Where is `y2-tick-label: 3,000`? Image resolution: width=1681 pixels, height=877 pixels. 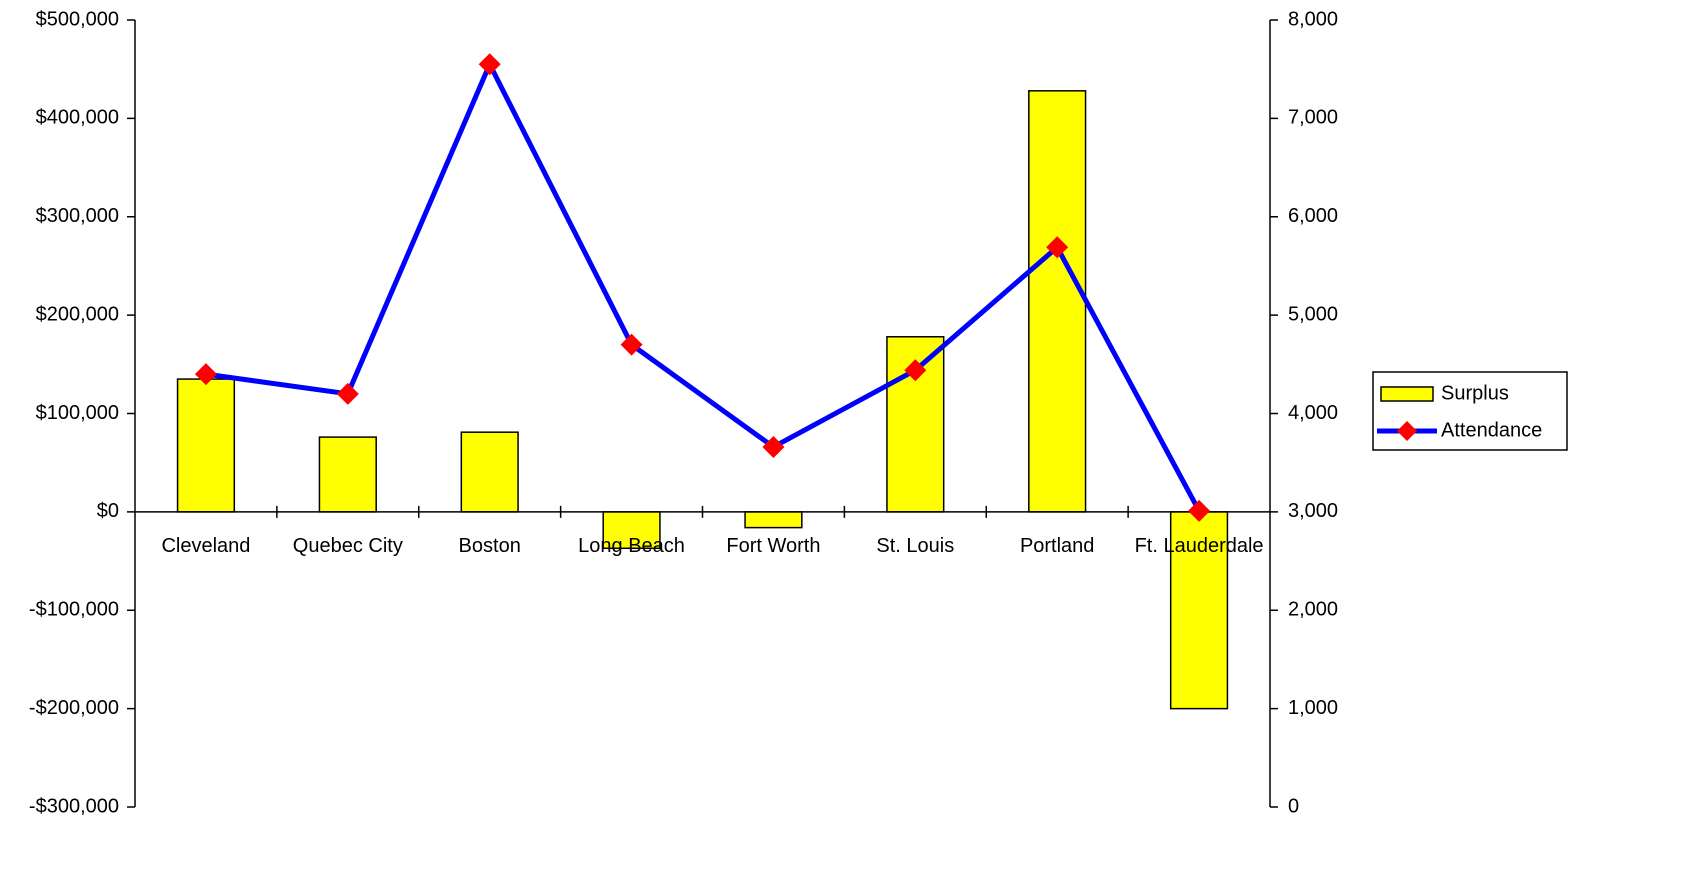 y2-tick-label: 3,000 is located at coordinates (1313, 511).